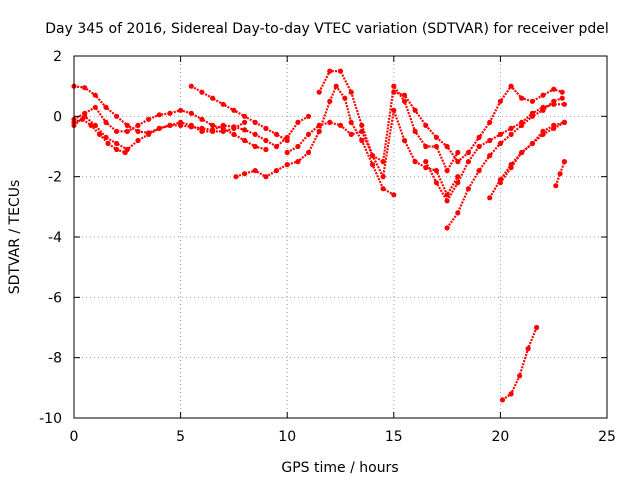  Describe the element at coordinates (55, 238) in the screenshot. I see `y-tick-label: -4` at that location.